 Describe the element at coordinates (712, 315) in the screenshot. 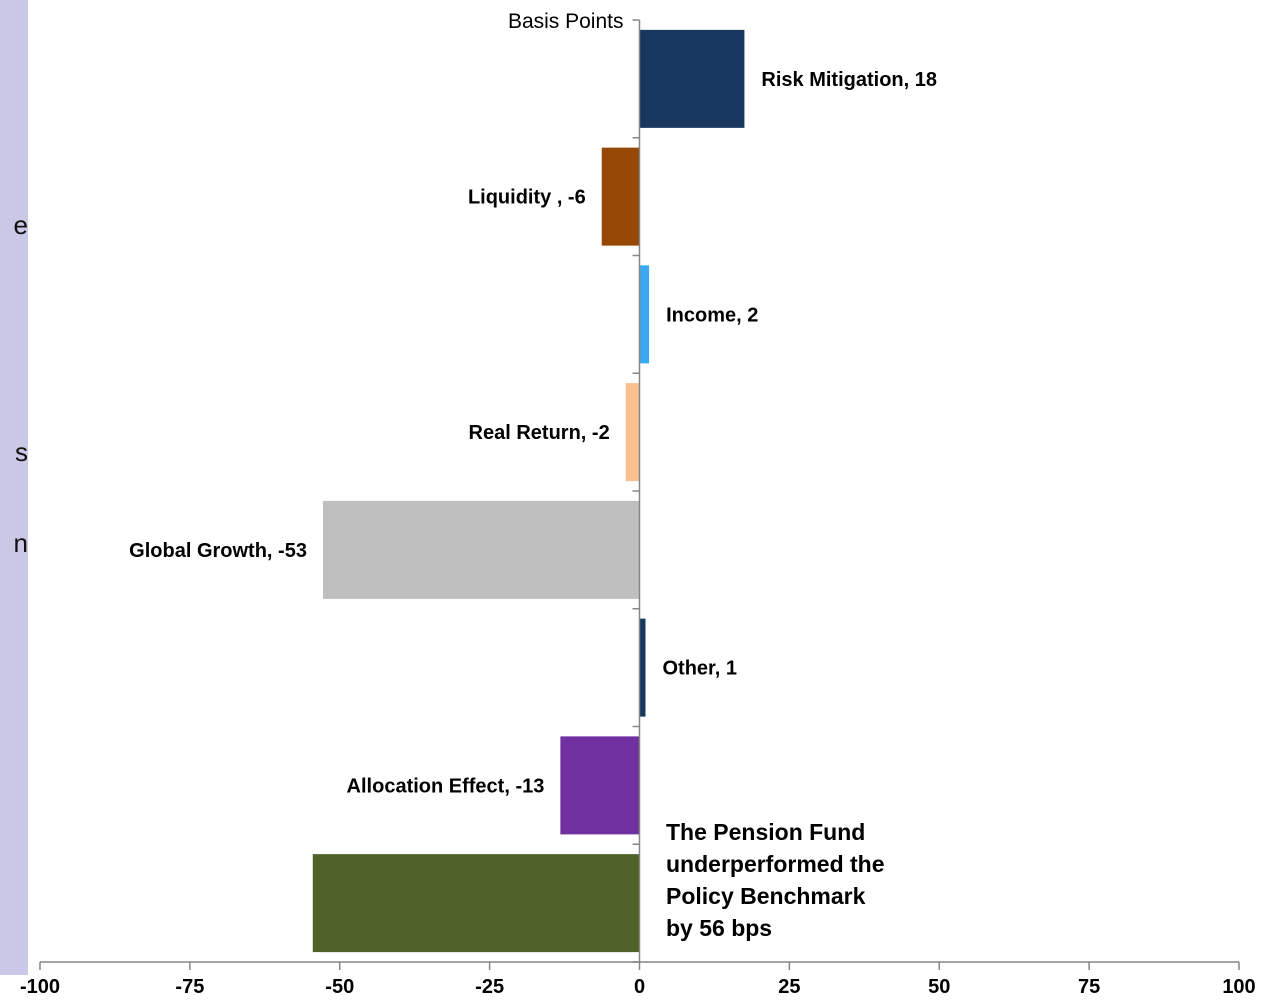

I see `bar-data-label: Income, 2` at that location.